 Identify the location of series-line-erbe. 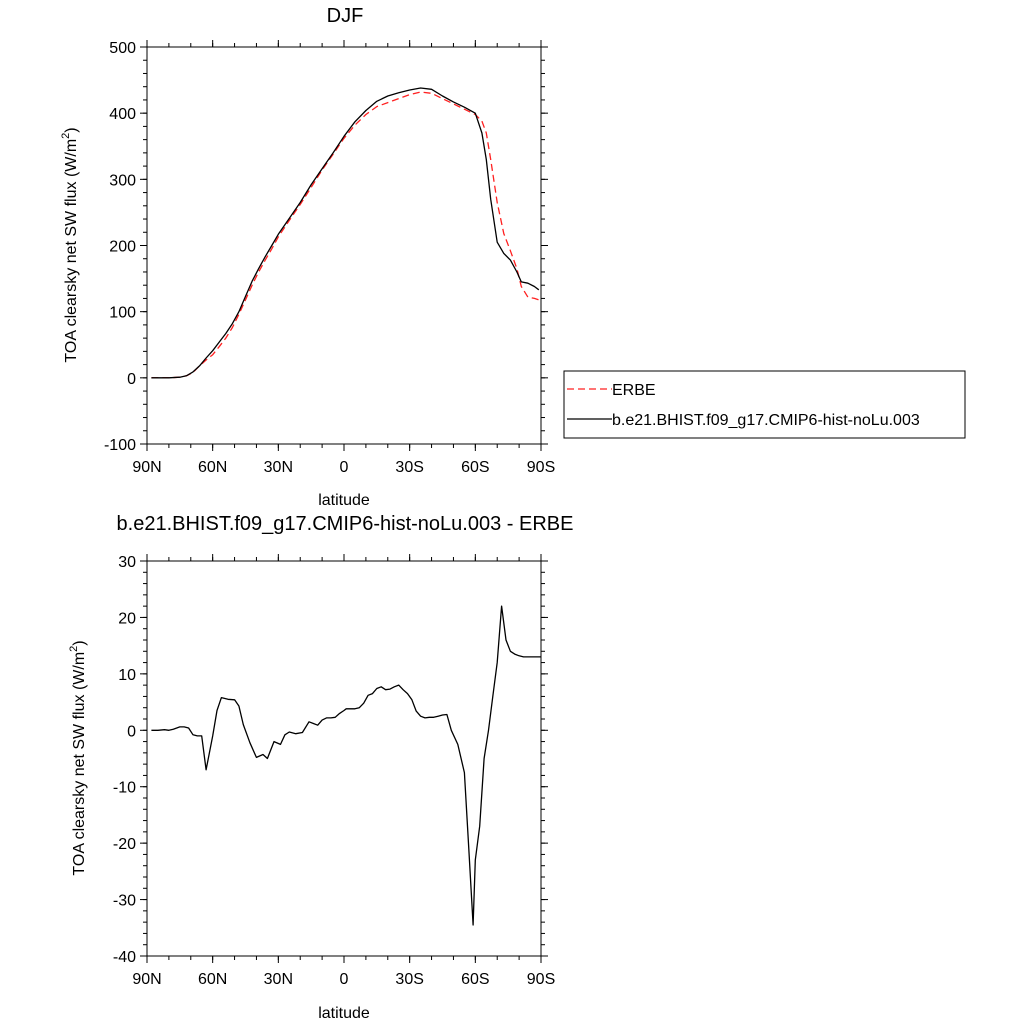
(345, 235).